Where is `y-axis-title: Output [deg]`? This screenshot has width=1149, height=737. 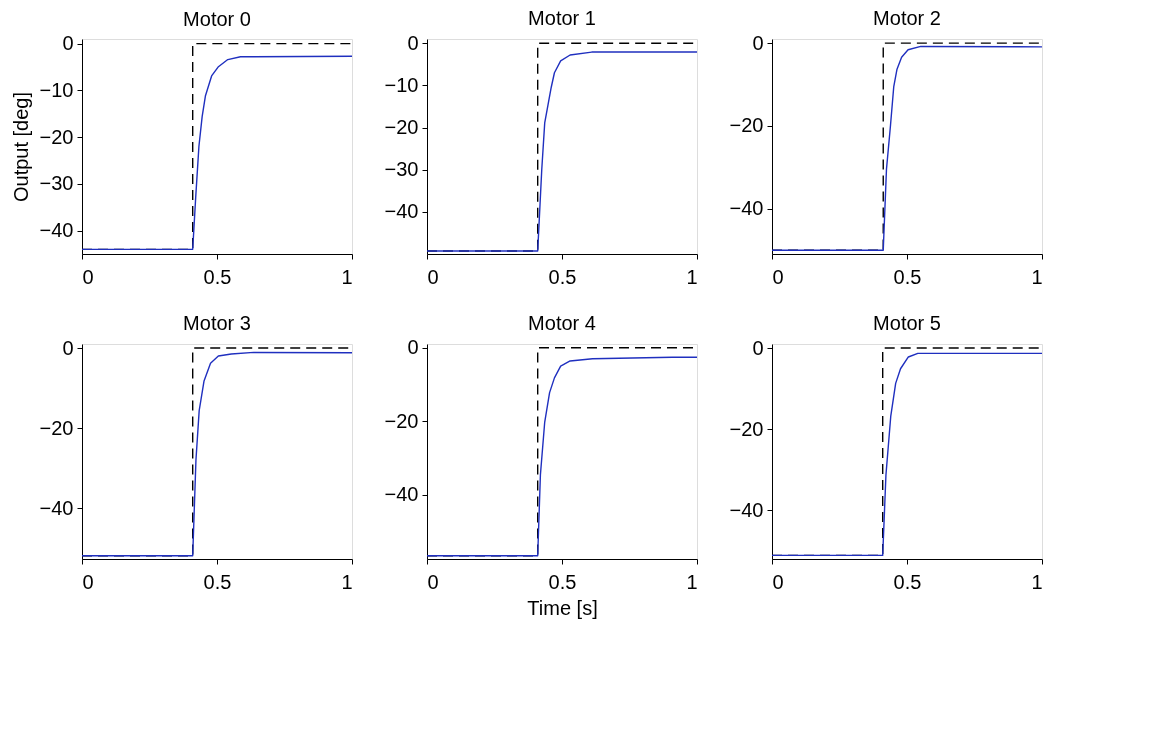
y-axis-title: Output [deg] is located at coordinates (20, 147).